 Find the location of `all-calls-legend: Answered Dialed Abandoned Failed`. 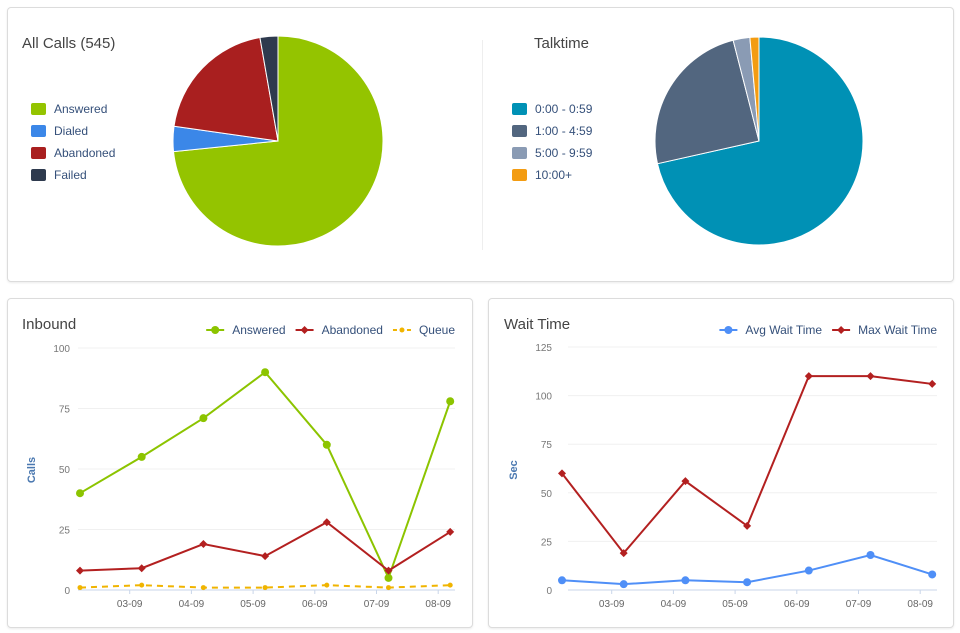

all-calls-legend: Answered Dialed Abandoned Failed is located at coordinates (73, 142).